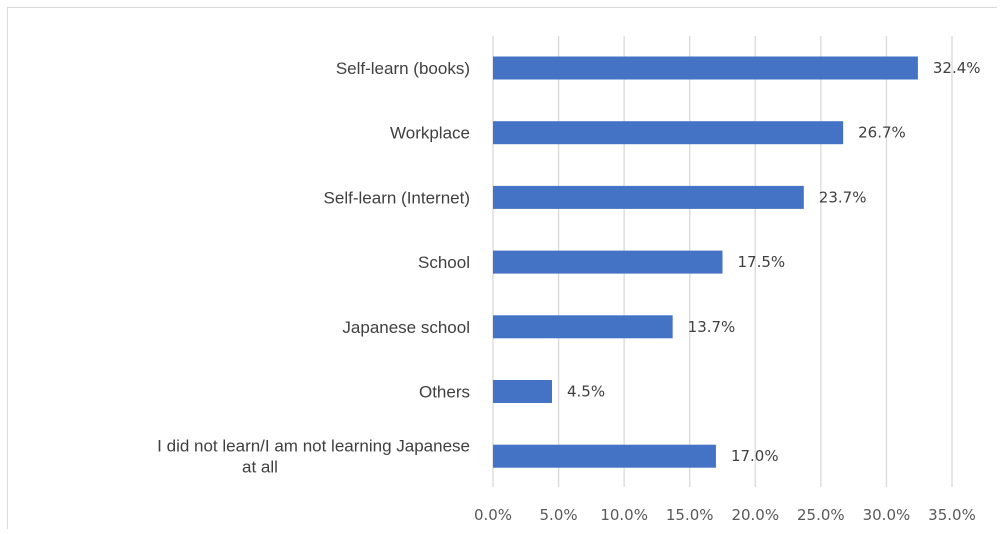 The image size is (1007, 534). I want to click on category-label: Workplace, so click(430, 133).